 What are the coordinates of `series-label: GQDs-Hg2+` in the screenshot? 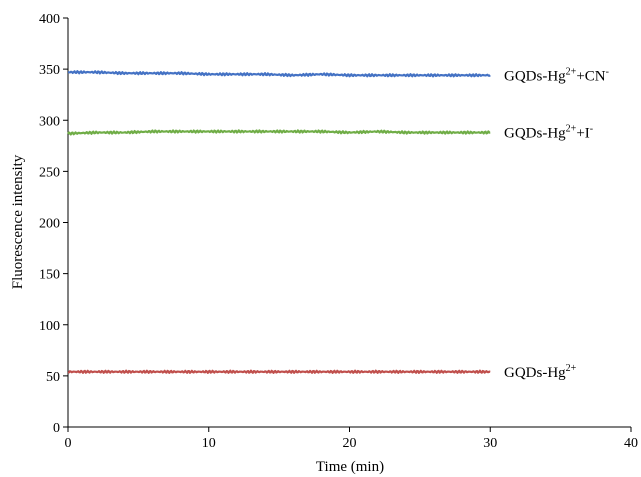 It's located at (540, 372).